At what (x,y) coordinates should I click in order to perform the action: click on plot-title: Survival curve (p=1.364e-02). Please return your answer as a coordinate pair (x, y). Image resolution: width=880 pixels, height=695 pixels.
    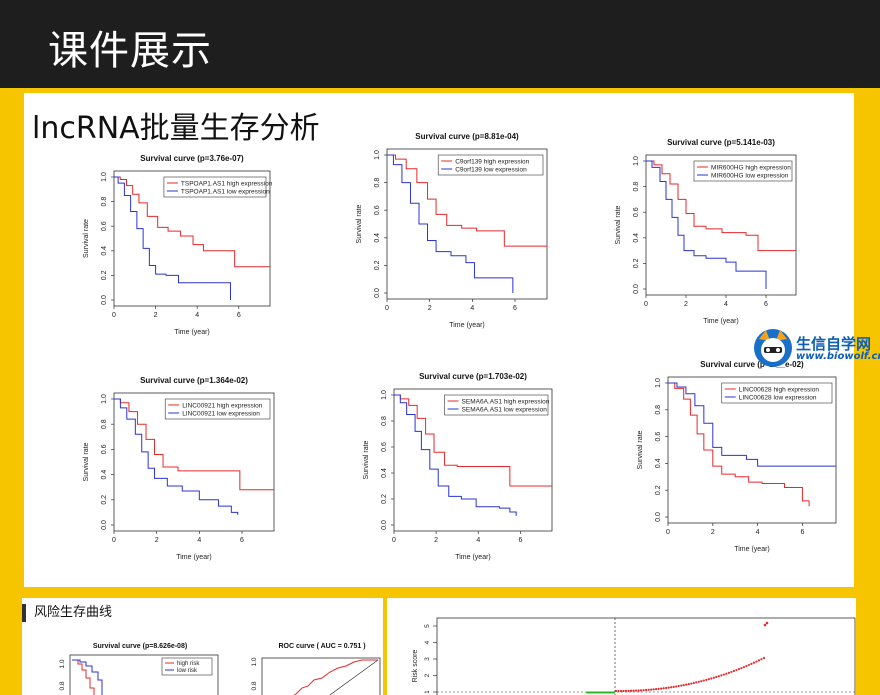
    Looking at the image, I should click on (194, 380).